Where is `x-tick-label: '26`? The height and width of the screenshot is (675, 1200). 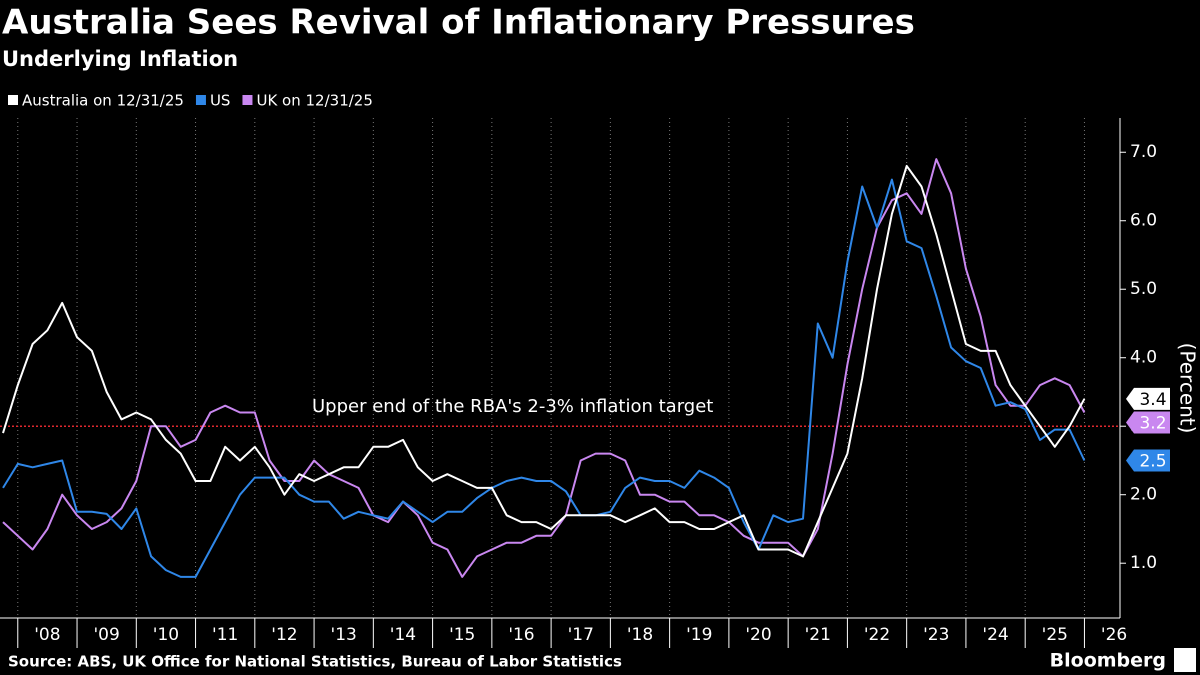
x-tick-label: '26 is located at coordinates (1114, 635).